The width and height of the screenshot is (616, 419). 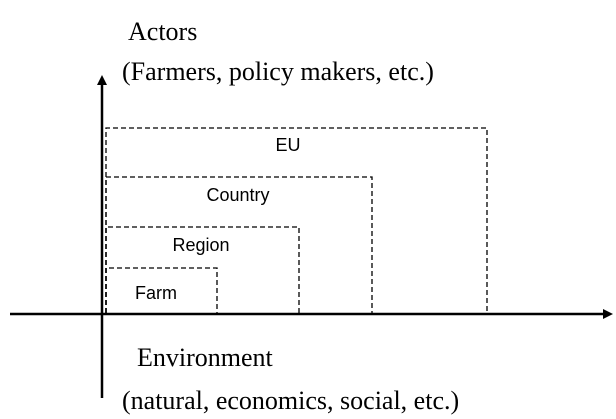 What do you see at coordinates (200, 245) in the screenshot?
I see `level-label: Region` at bounding box center [200, 245].